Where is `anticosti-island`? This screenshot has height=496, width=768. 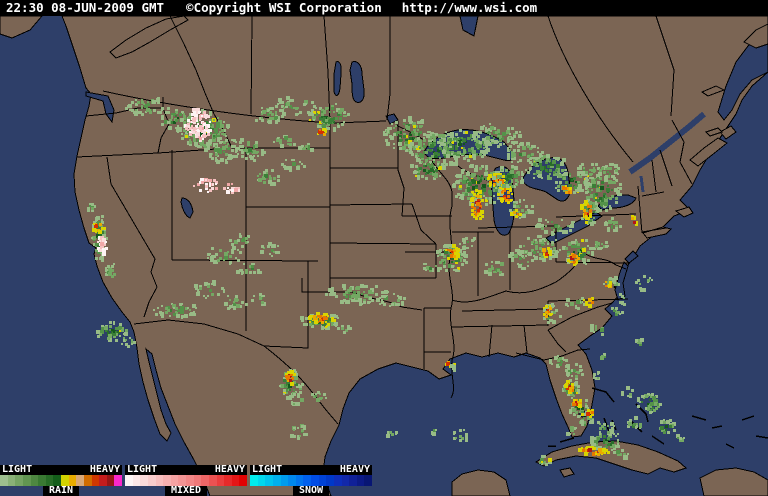
anticosti-island is located at coordinates (713, 91).